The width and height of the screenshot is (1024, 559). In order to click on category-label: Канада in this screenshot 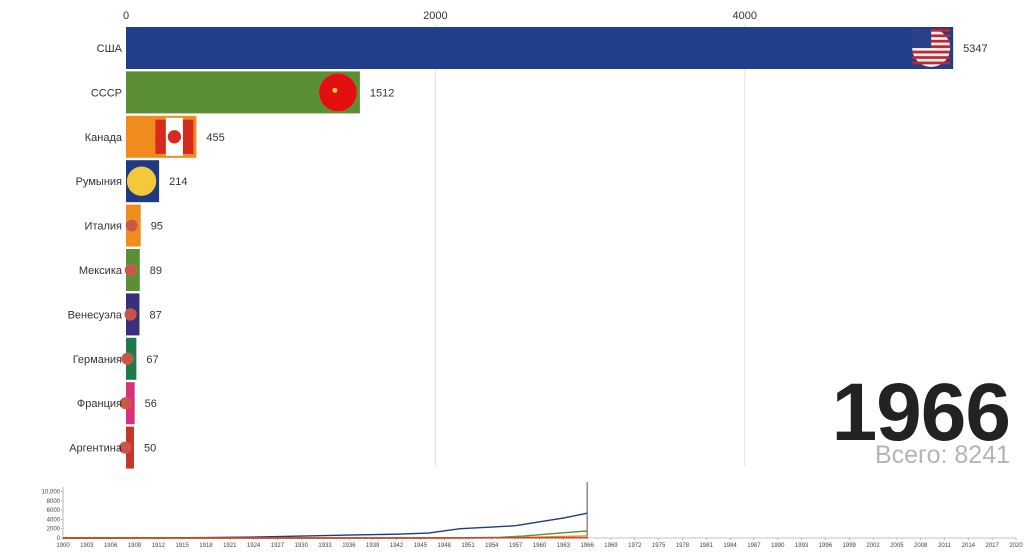, I will do `click(104, 138)`.